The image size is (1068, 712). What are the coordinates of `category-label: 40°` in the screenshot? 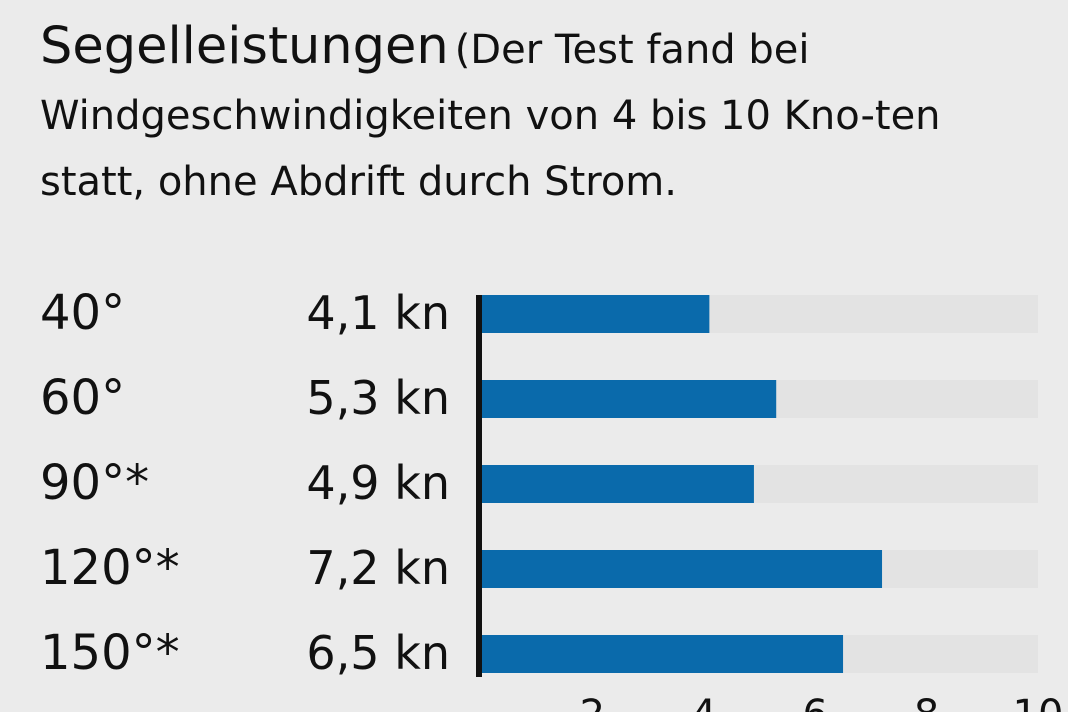 It's located at (82, 313).